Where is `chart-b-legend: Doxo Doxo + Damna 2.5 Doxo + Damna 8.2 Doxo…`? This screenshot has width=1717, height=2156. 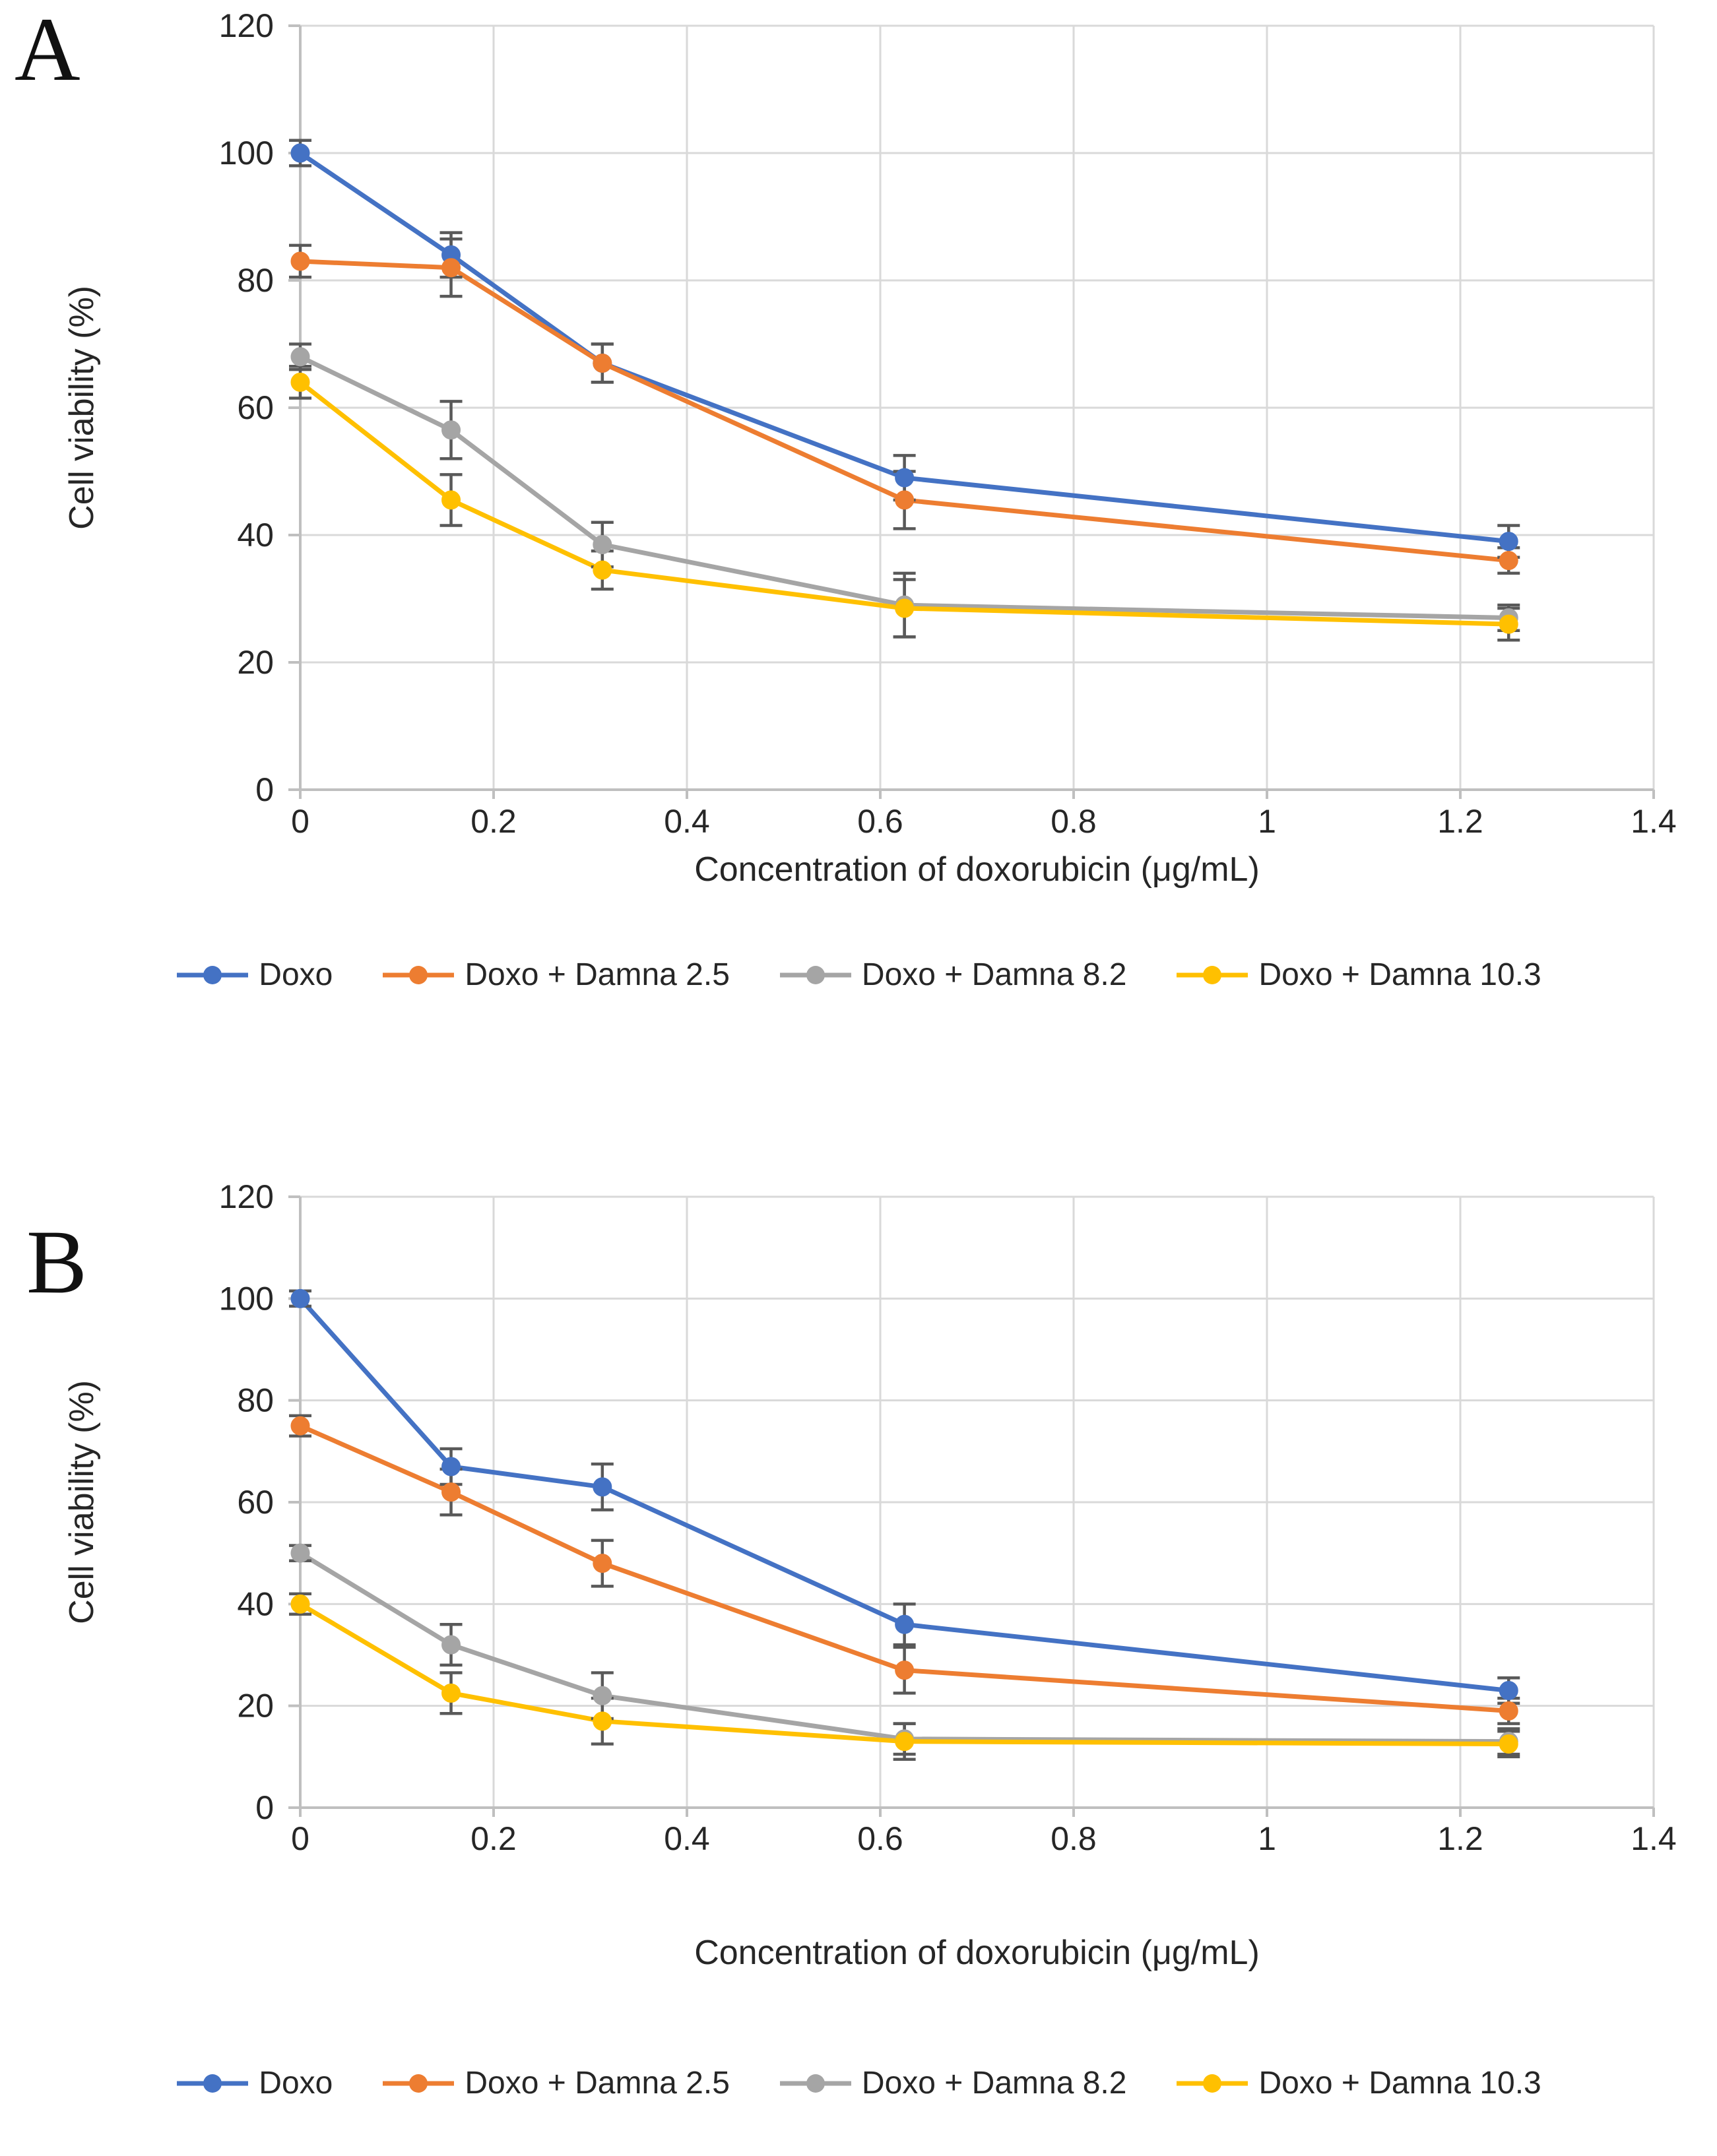
chart-b-legend: Doxo Doxo + Damna 2.5 Doxo + Damna 8.2 Doxo… is located at coordinates (858, 2083).